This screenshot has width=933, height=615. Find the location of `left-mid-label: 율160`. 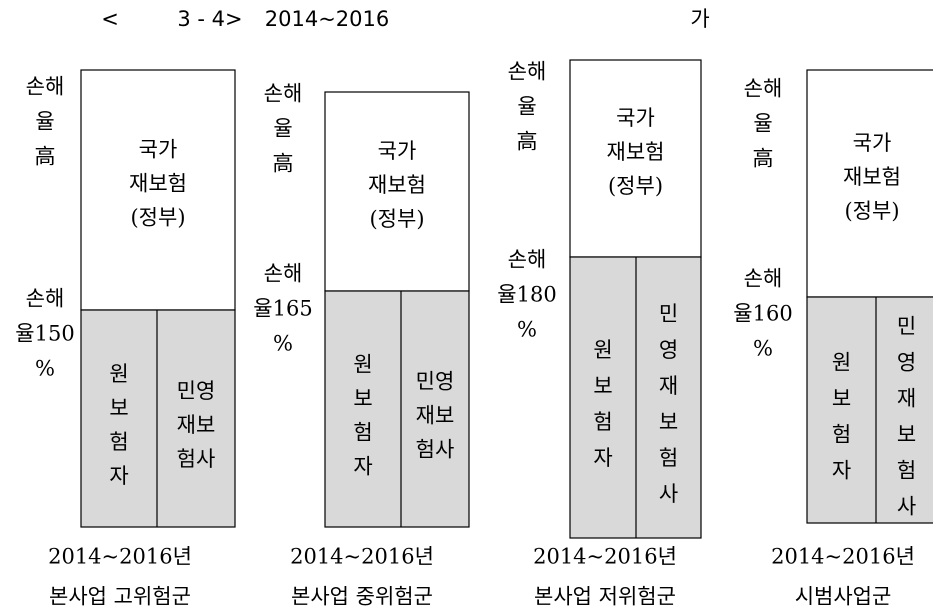

left-mid-label: 율160 is located at coordinates (762, 314).